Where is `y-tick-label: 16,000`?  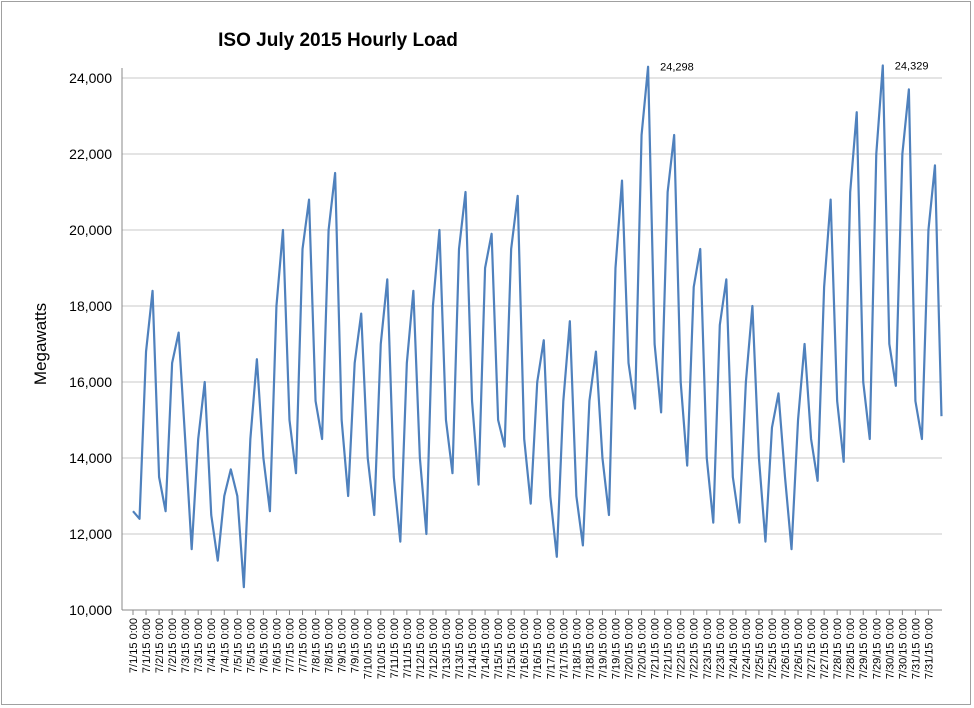 y-tick-label: 16,000 is located at coordinates (90, 382).